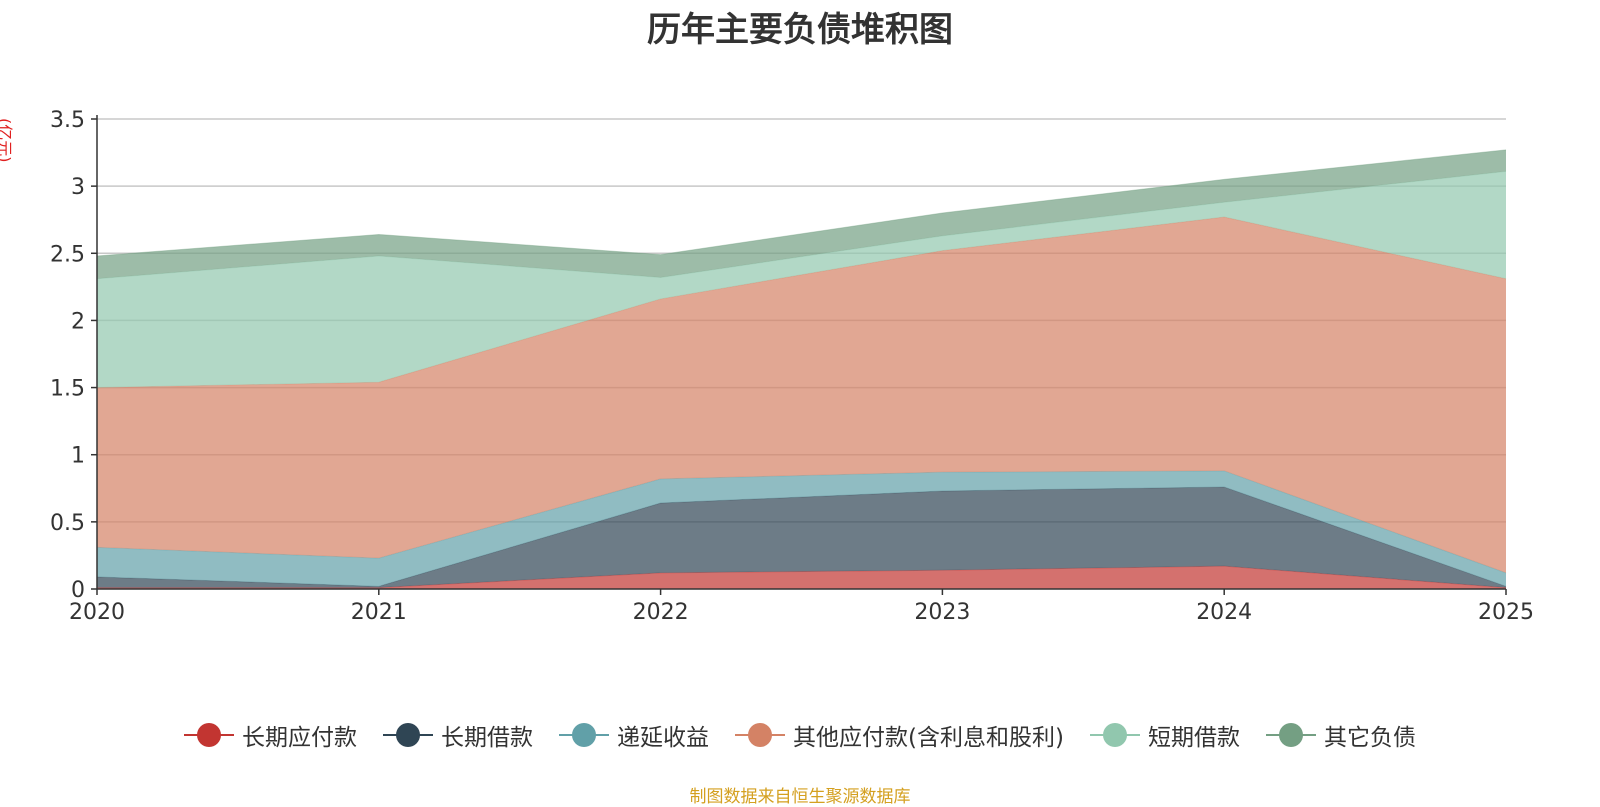 This screenshot has width=1600, height=807. I want to click on chart-title: 历年主要负债堆积图, so click(800, 30).